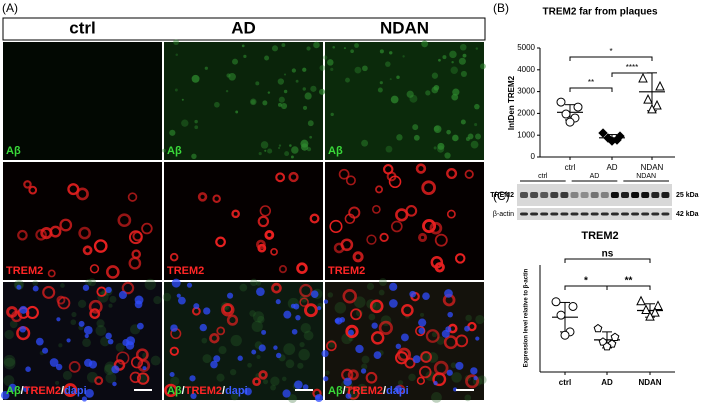 The width and height of the screenshot is (709, 403). Describe the element at coordinates (243, 101) in the screenshot. I see `micrograph-bg` at that location.